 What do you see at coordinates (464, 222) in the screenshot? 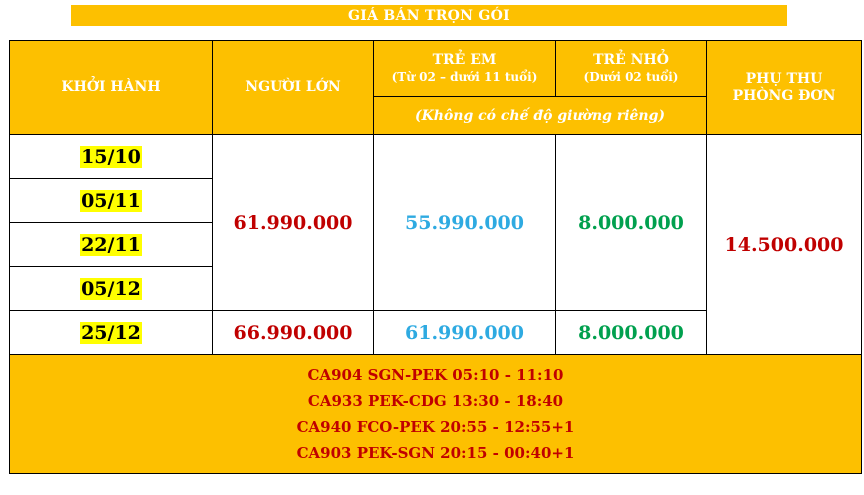
I see `child-price-group1: 55.990.000` at bounding box center [464, 222].